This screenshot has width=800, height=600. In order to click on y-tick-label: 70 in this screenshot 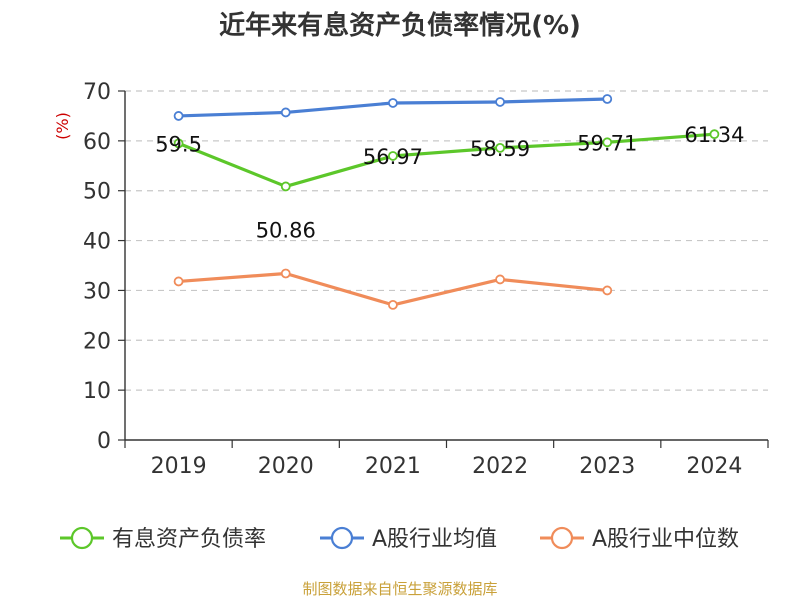, I will do `click(97, 92)`.